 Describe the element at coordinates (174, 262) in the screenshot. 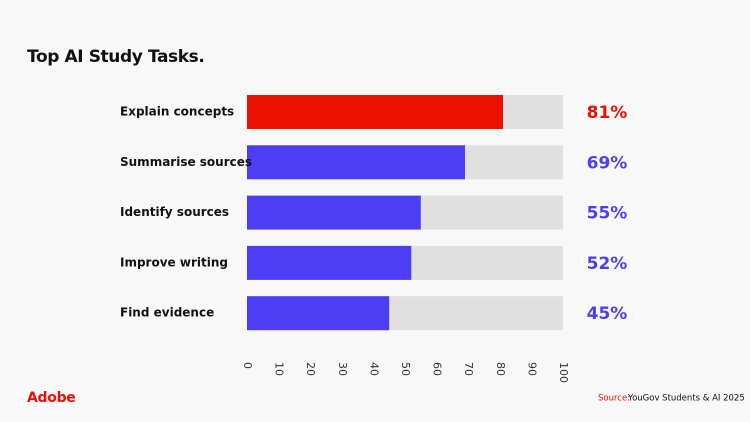

I see `category-label: Improve writing` at that location.